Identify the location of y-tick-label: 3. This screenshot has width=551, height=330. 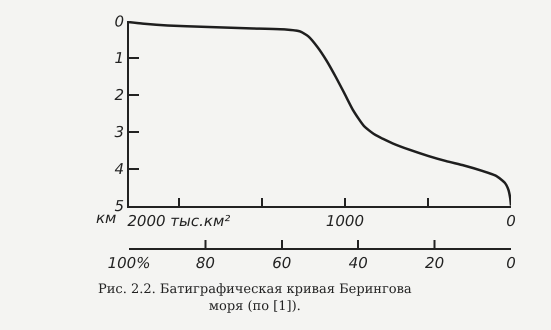
(119, 132).